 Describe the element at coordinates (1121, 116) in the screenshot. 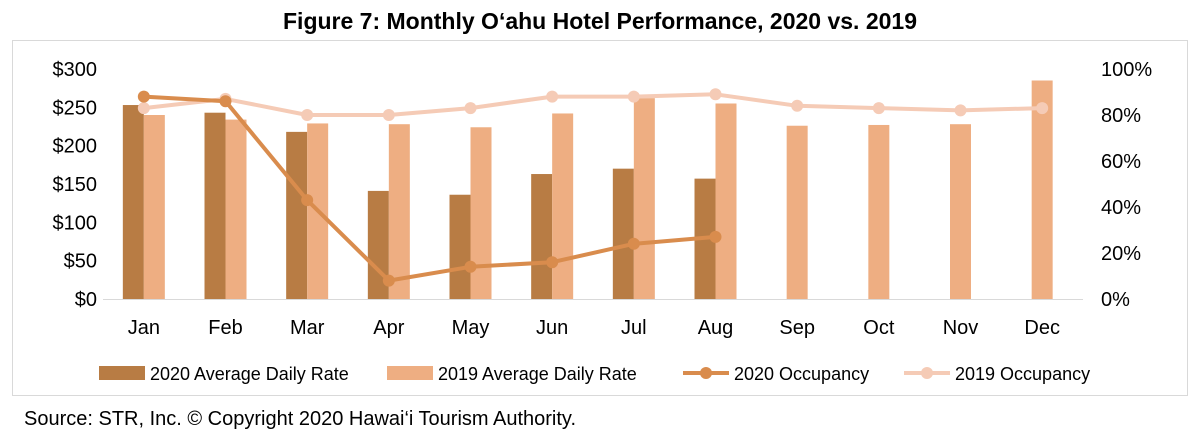

I see `y-right-tick-label: 80%` at that location.